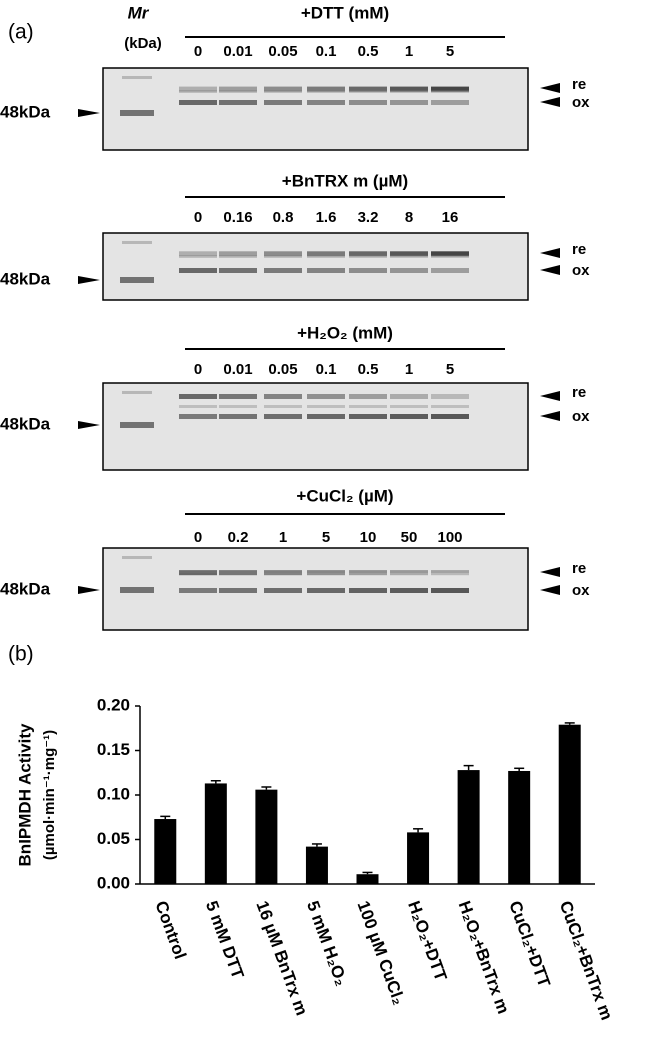  I want to click on x-tick-label: Control, so click(170, 929).